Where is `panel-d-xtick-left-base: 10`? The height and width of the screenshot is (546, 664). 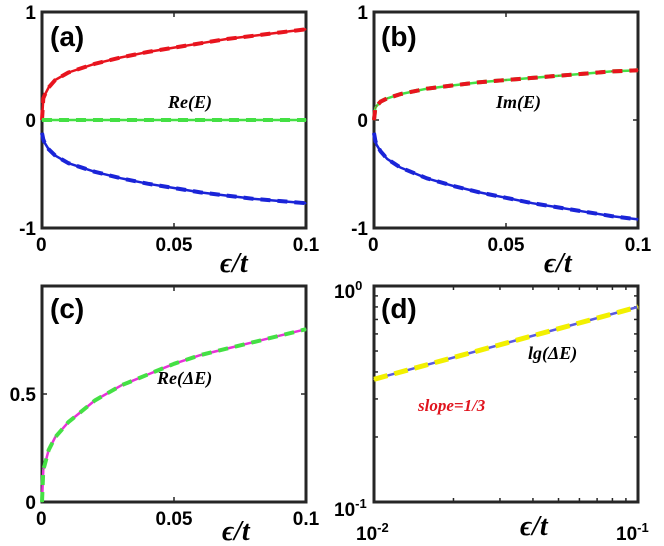
panel-d-xtick-left-base: 10 is located at coordinates (366, 534).